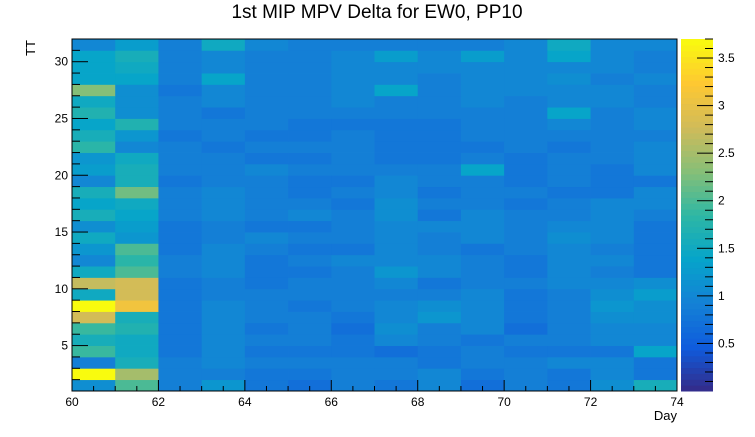 This screenshot has height=437, width=755. What do you see at coordinates (374, 394) in the screenshot?
I see `x-axis: 60 62 64 66 68 70 72 74` at bounding box center [374, 394].